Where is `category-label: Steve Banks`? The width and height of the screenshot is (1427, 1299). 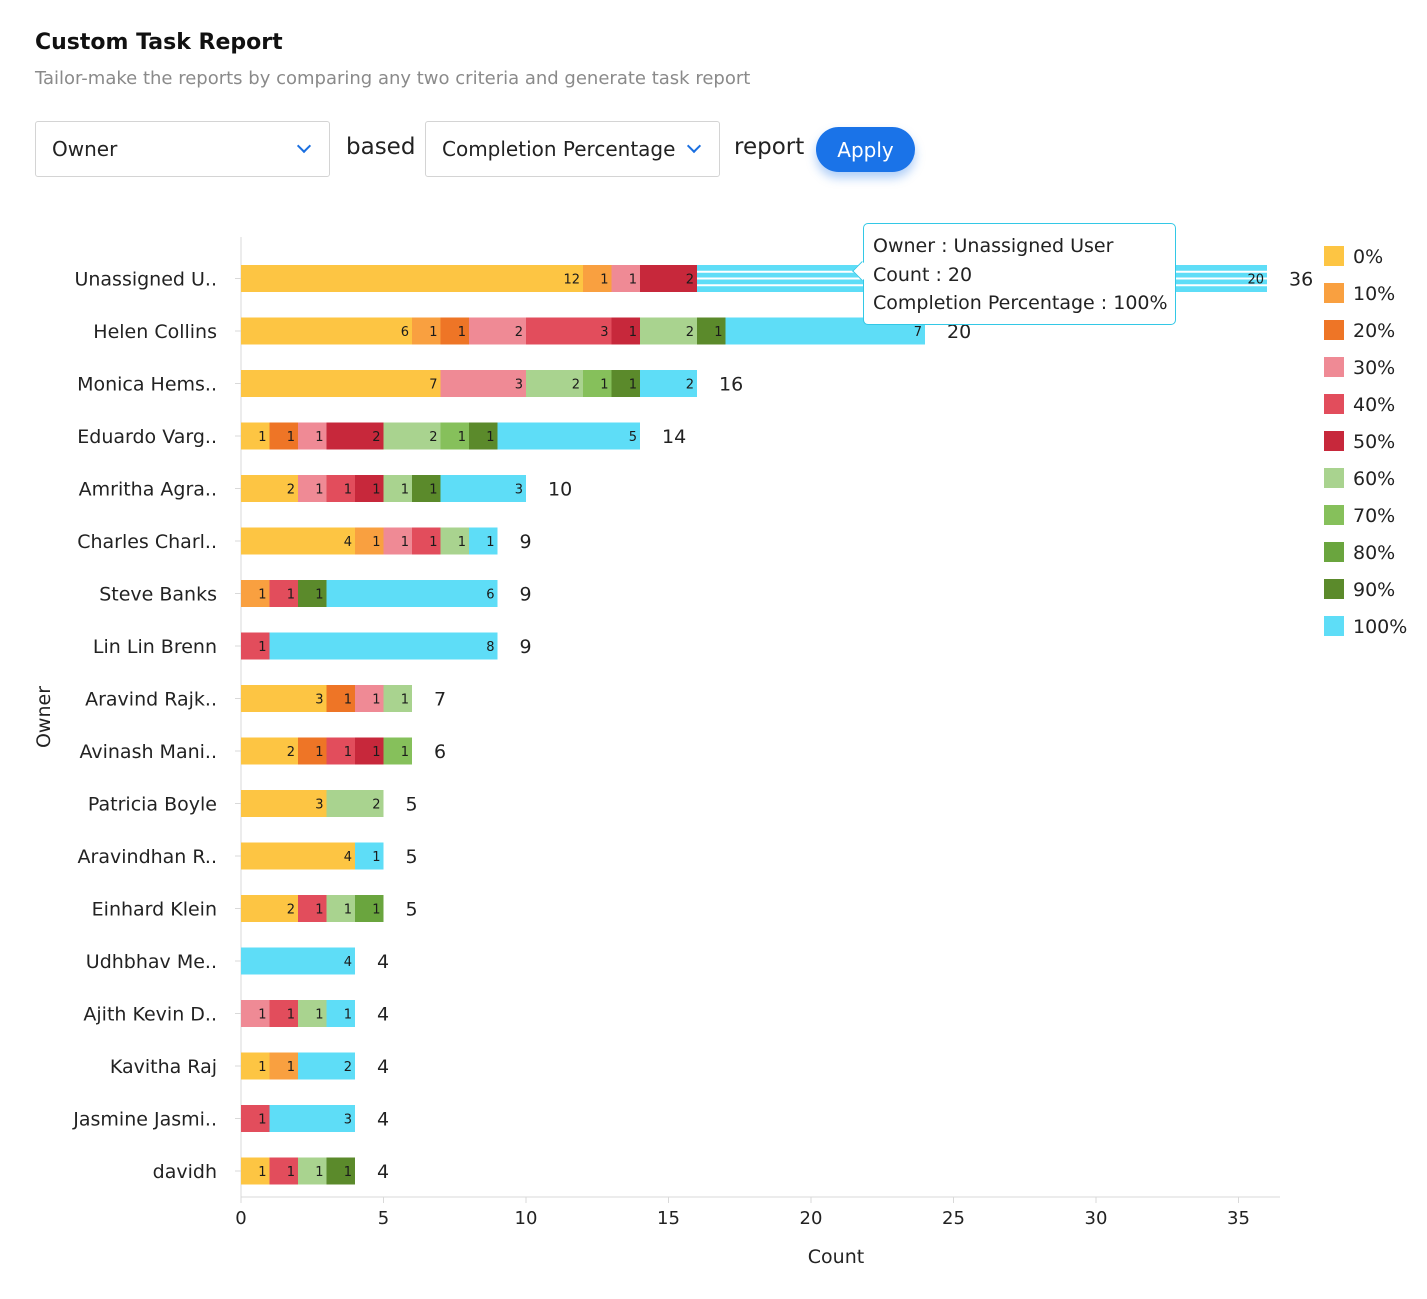 category-label: Steve Banks is located at coordinates (158, 595).